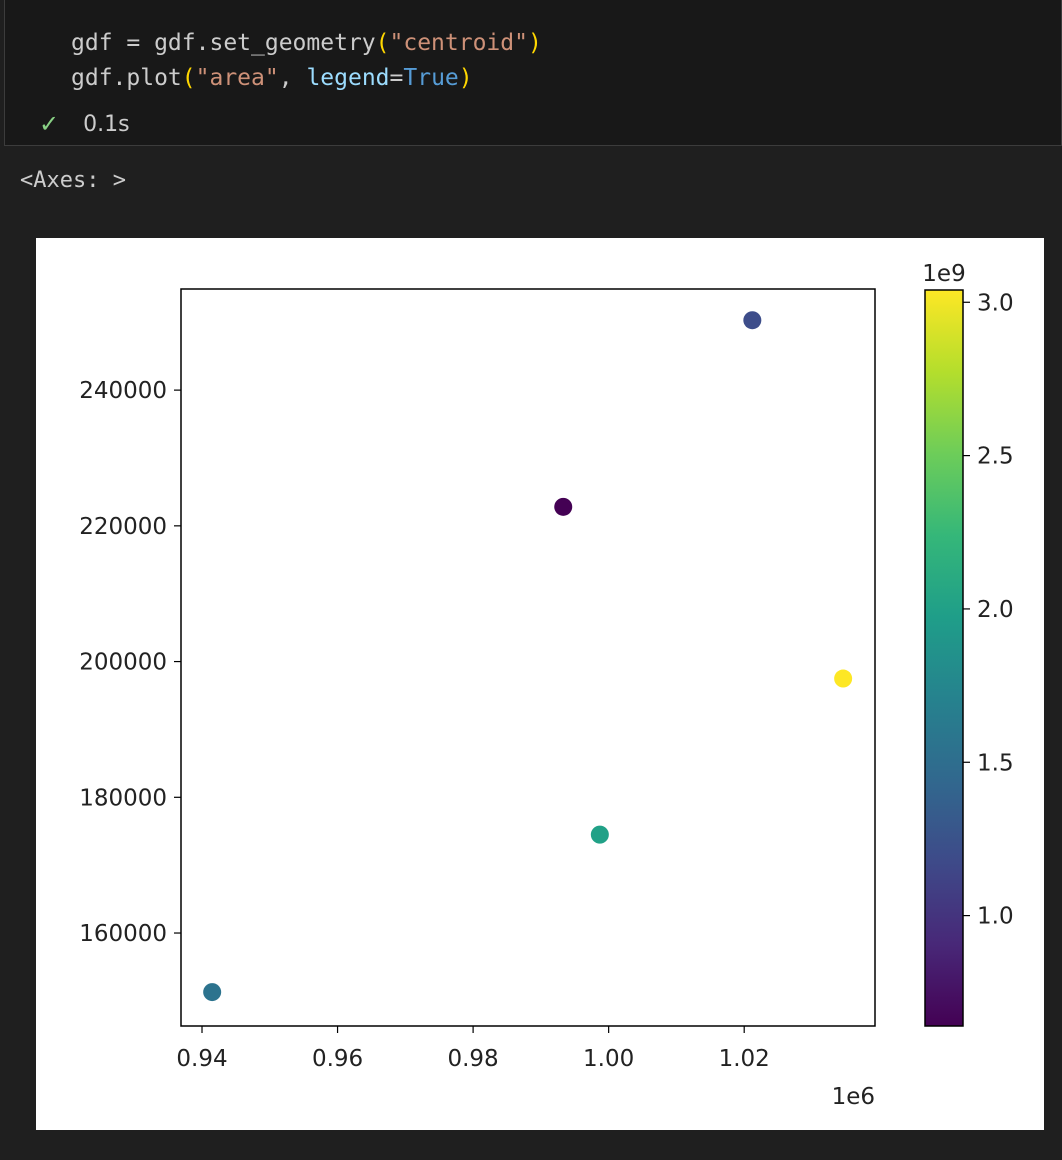 This screenshot has width=1062, height=1160. I want to click on code-token: gdf = gdf.set_geometry, so click(223, 43).